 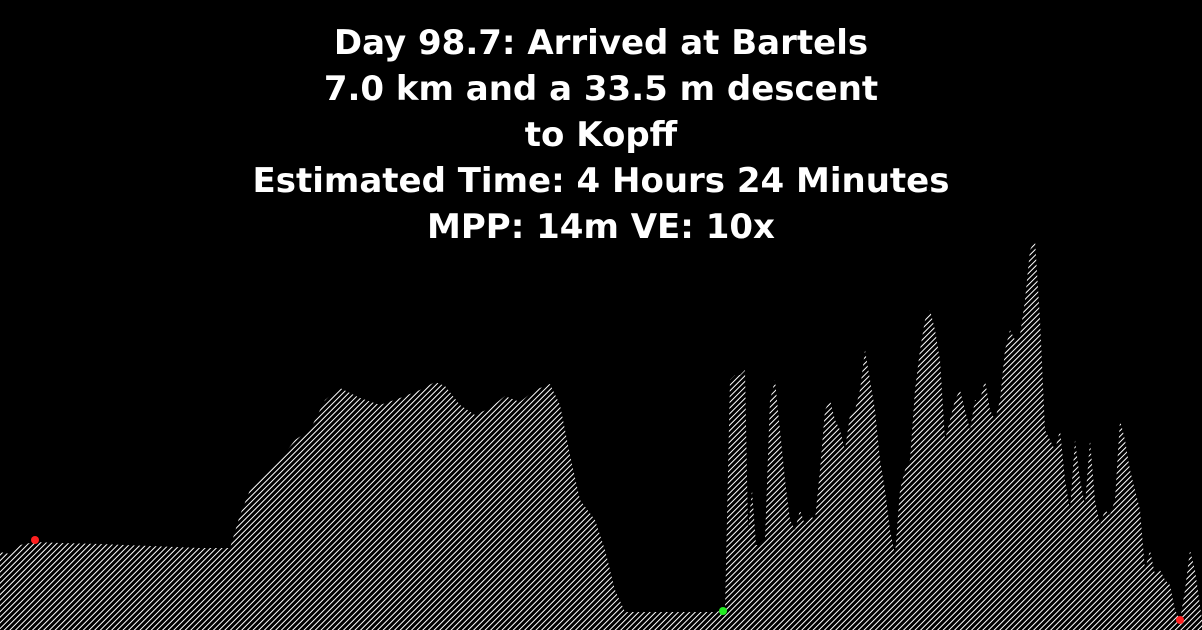 I want to click on title-line-destination: to Kopff, so click(x=601, y=135).